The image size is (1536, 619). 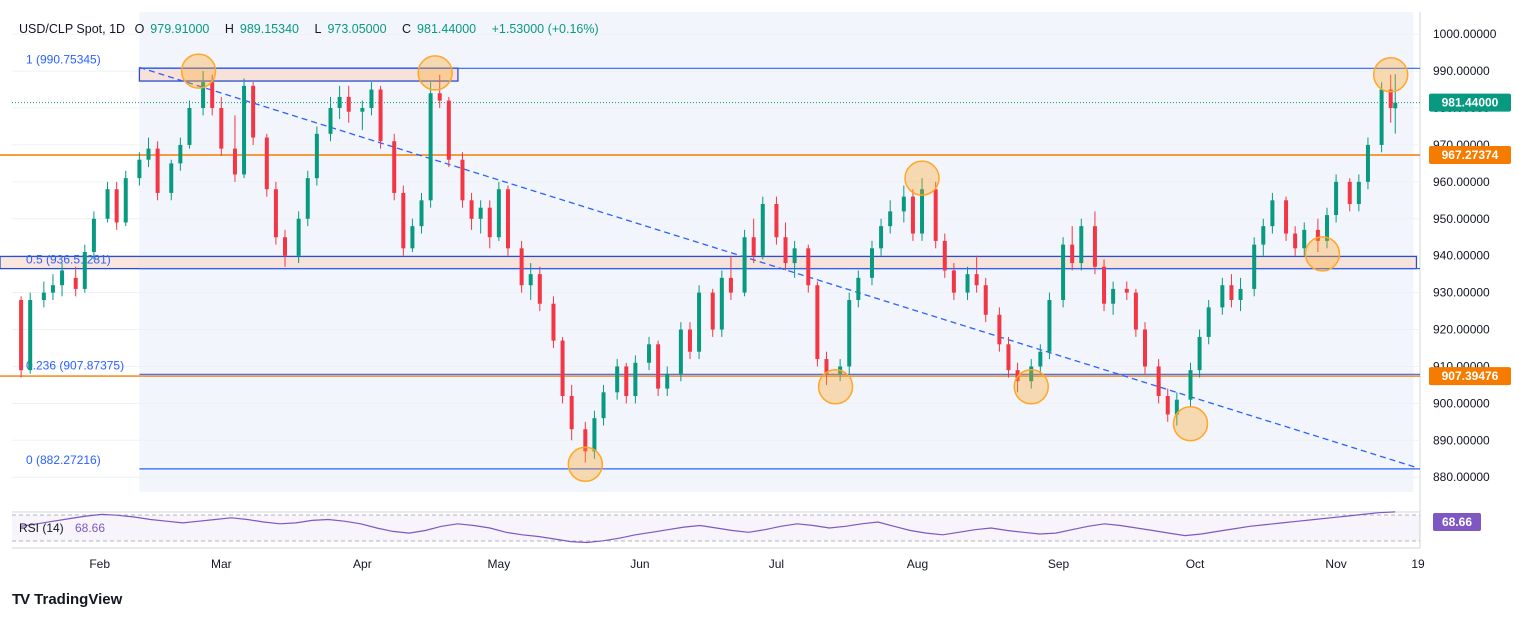 What do you see at coordinates (221, 564) in the screenshot?
I see `x-tick-label: Mar` at bounding box center [221, 564].